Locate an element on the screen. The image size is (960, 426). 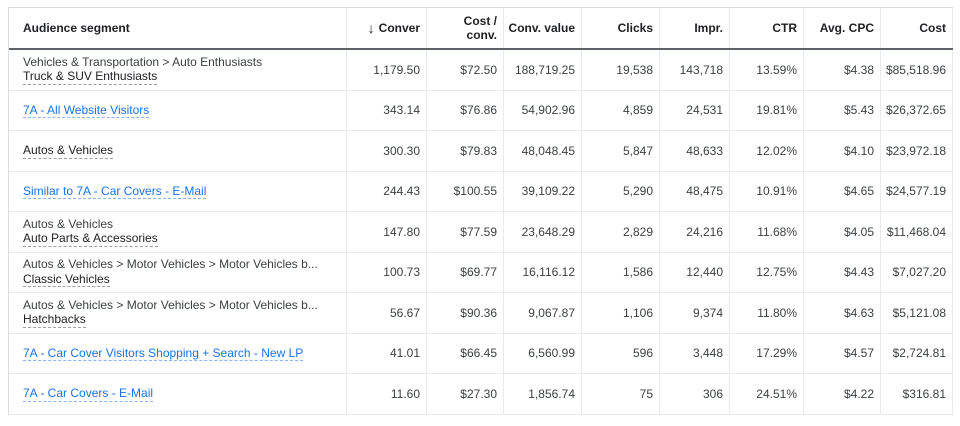
header-conversions: ↓ Conver is located at coordinates (387, 28).